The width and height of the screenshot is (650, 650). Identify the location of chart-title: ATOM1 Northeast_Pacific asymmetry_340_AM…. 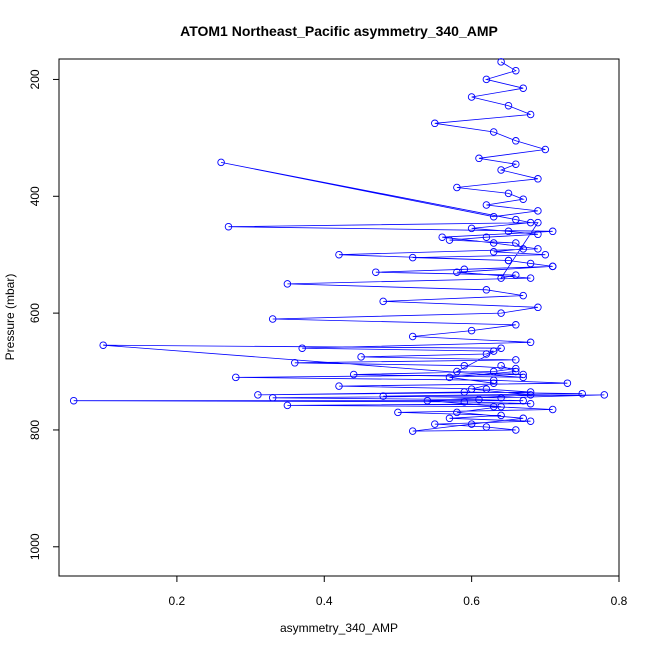
(339, 31).